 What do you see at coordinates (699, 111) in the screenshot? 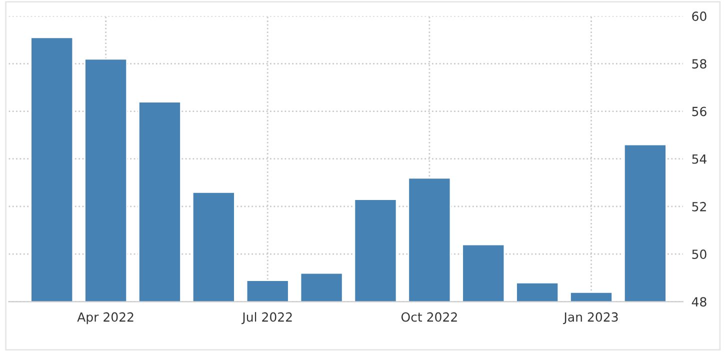
I see `y-tick-label: 56` at bounding box center [699, 111].